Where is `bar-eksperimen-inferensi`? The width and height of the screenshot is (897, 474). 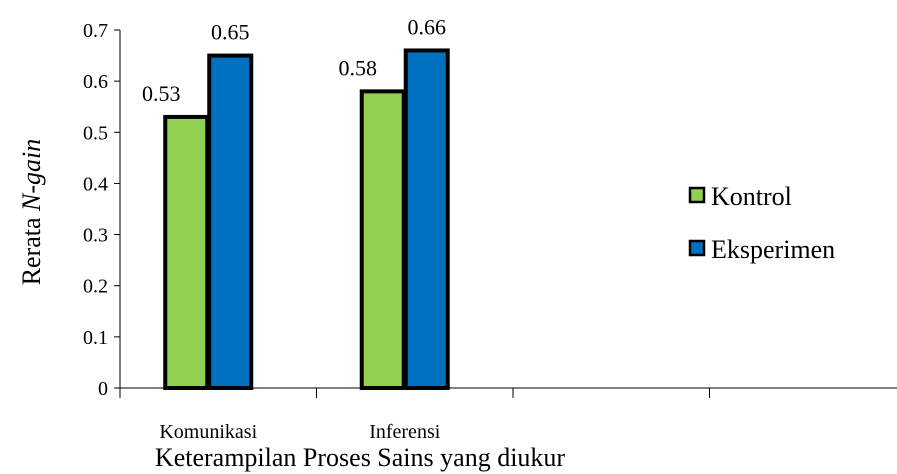 bar-eksperimen-inferensi is located at coordinates (426, 219).